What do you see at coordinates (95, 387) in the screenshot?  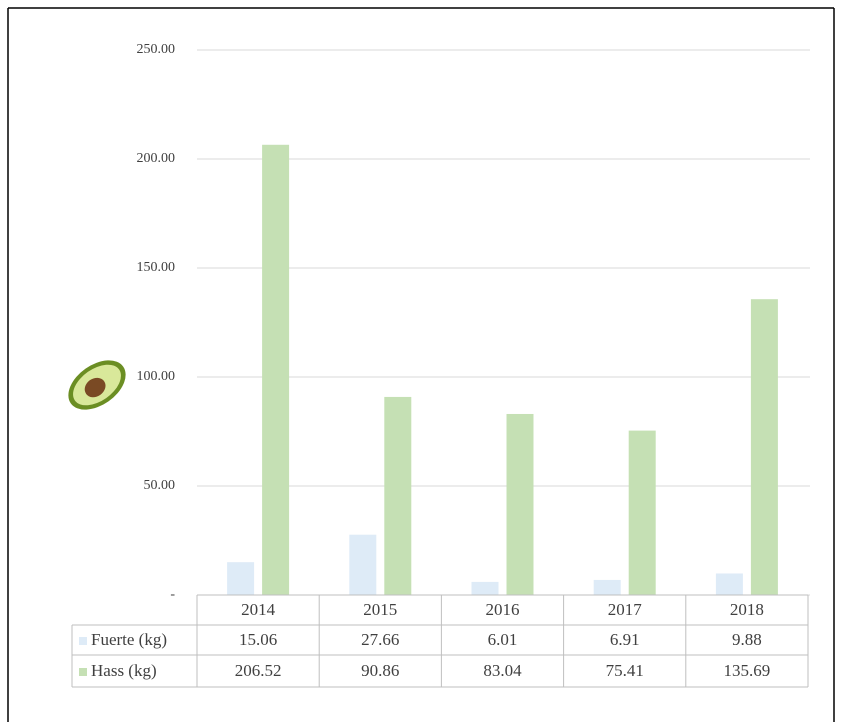 I see `avocado-pit` at bounding box center [95, 387].